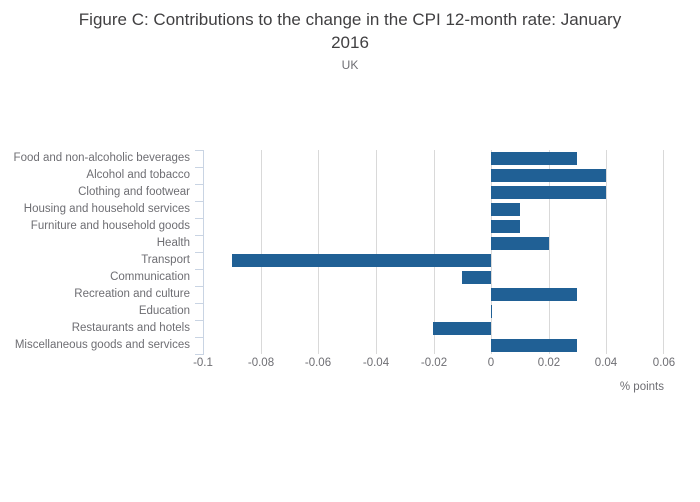  What do you see at coordinates (164, 311) in the screenshot?
I see `category-label: Education` at bounding box center [164, 311].